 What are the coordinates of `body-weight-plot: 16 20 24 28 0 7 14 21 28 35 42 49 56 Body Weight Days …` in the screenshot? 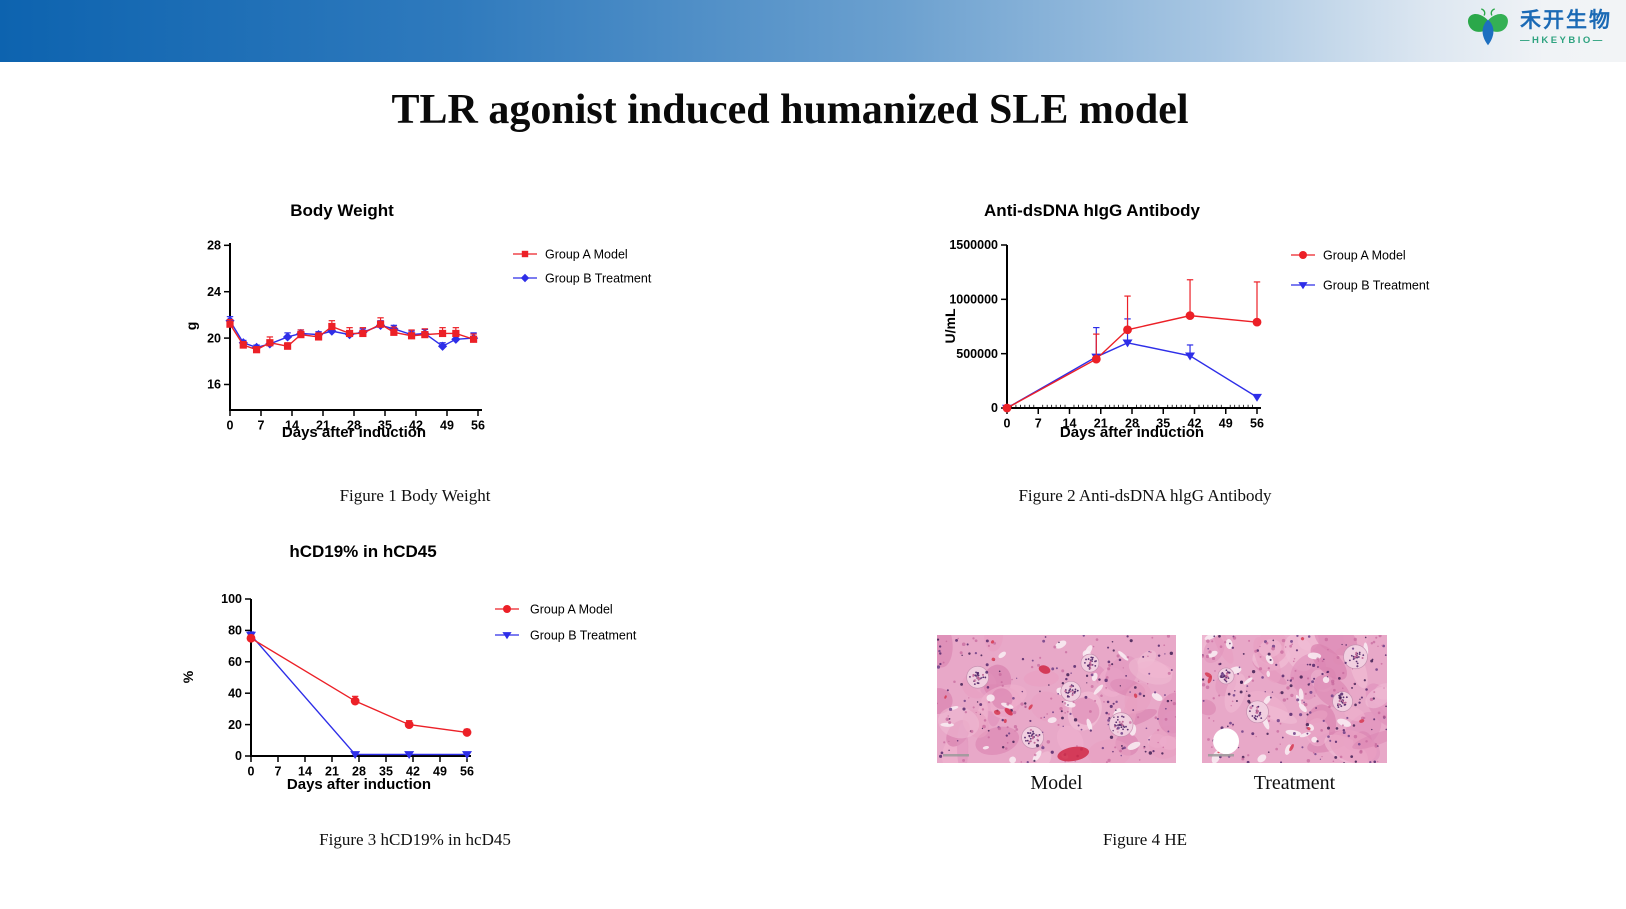 It's located at (417, 321).